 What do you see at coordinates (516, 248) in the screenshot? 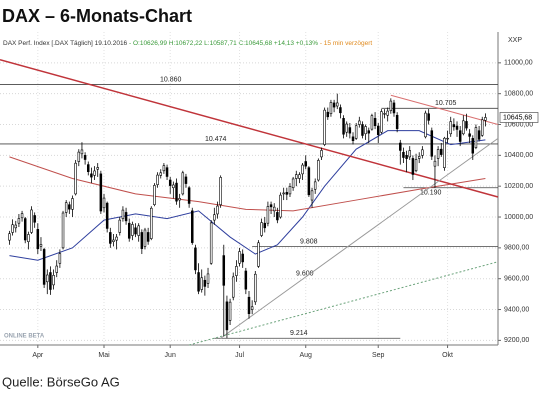
I see `y-tick-label: 9800,00` at bounding box center [516, 248].